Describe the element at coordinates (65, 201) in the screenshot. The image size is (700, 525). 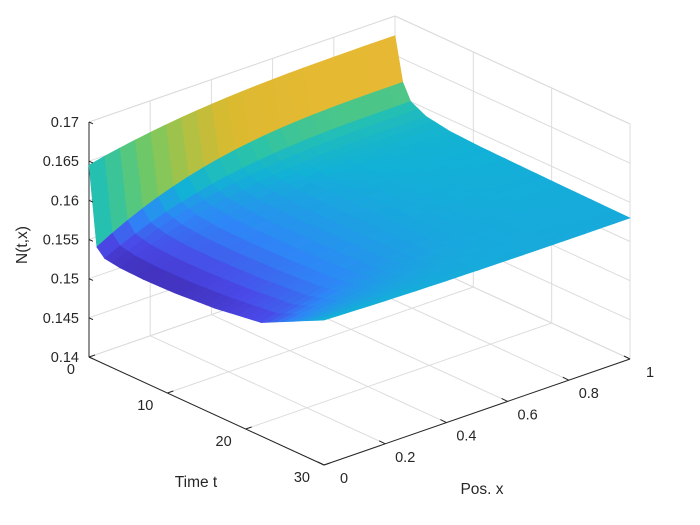
I see `z-tick-label: 0.16` at that location.